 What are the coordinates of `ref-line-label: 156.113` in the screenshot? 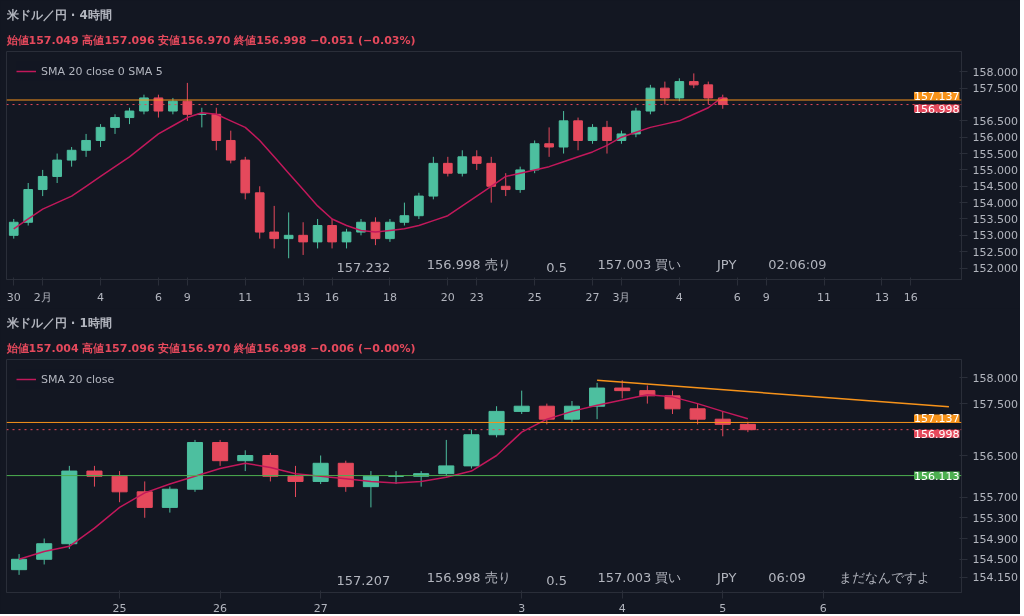 It's located at (937, 476).